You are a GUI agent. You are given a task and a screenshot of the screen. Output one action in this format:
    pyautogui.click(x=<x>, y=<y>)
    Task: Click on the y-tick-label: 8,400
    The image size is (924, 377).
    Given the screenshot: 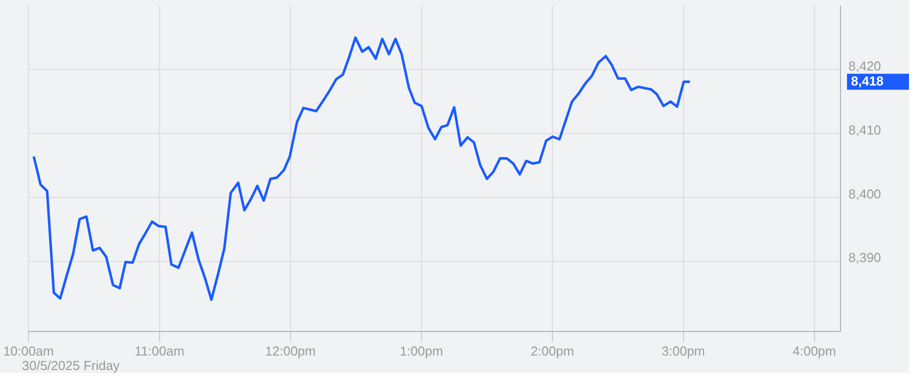 What is the action you would take?
    pyautogui.click(x=865, y=194)
    